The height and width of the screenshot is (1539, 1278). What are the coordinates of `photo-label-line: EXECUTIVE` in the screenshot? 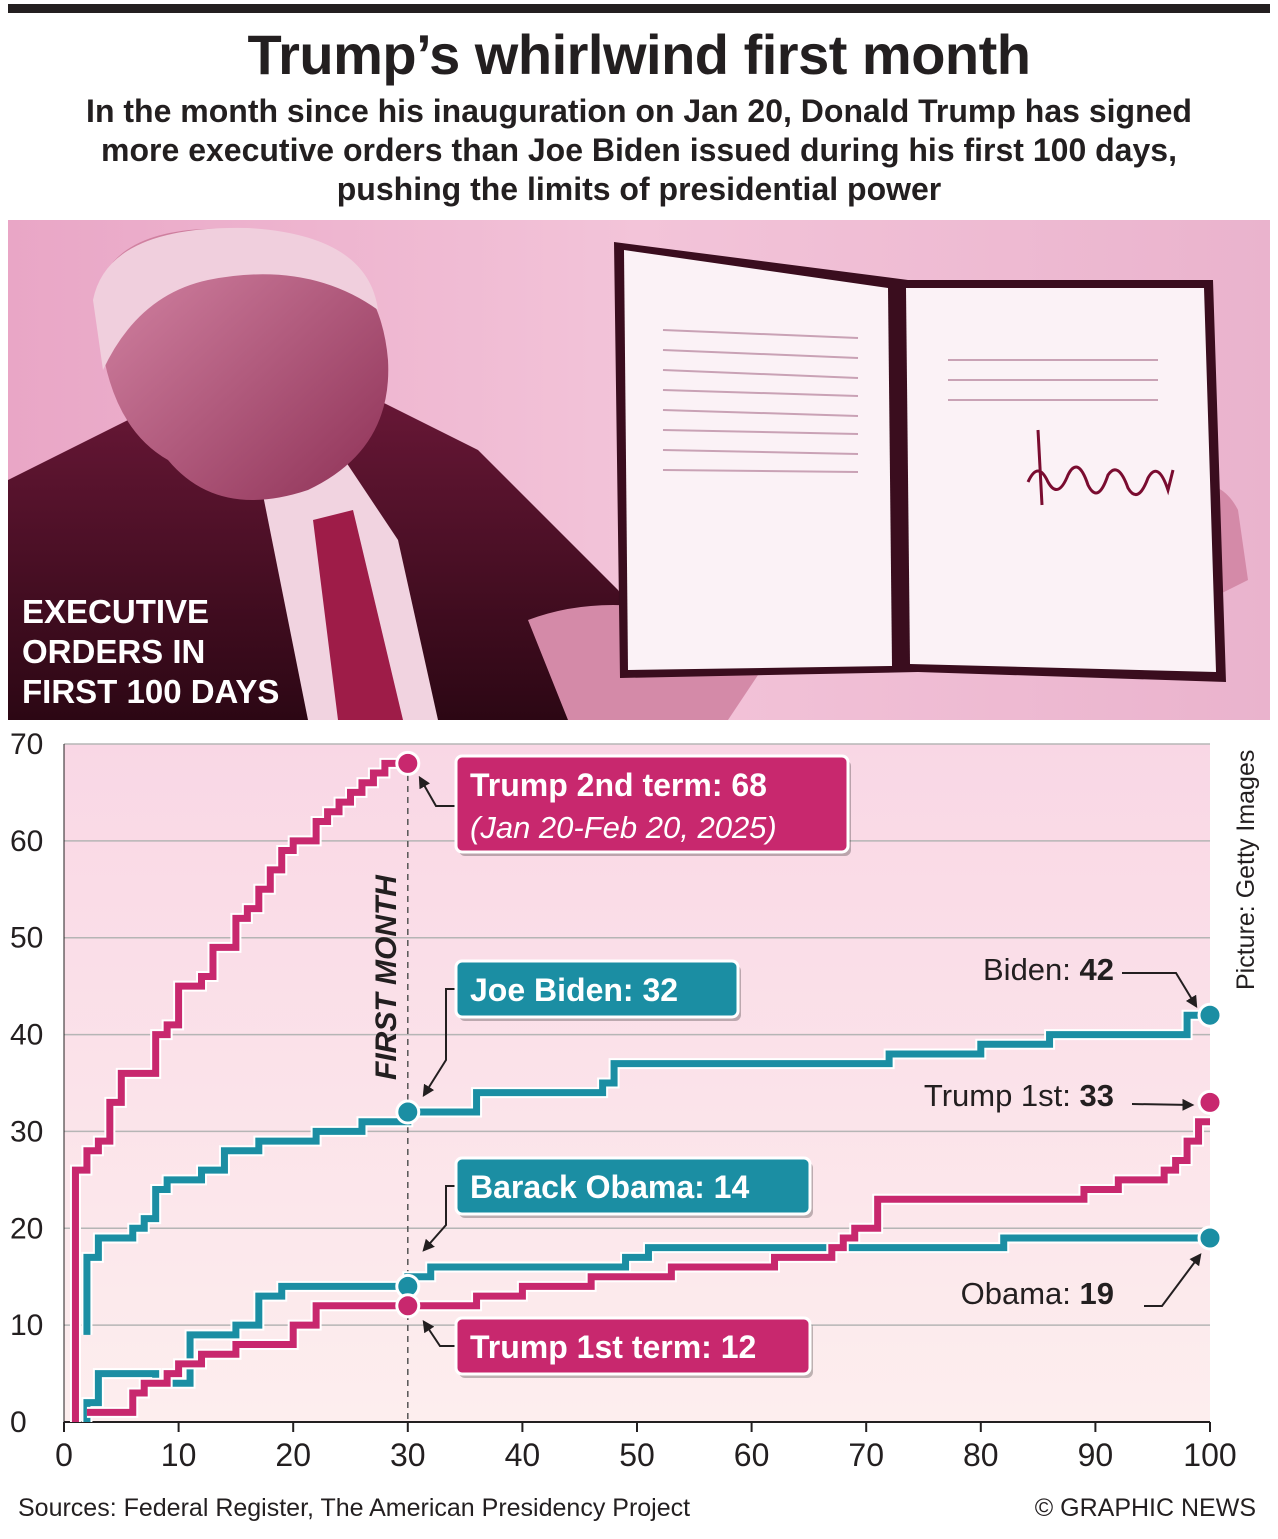 It's located at (116, 611).